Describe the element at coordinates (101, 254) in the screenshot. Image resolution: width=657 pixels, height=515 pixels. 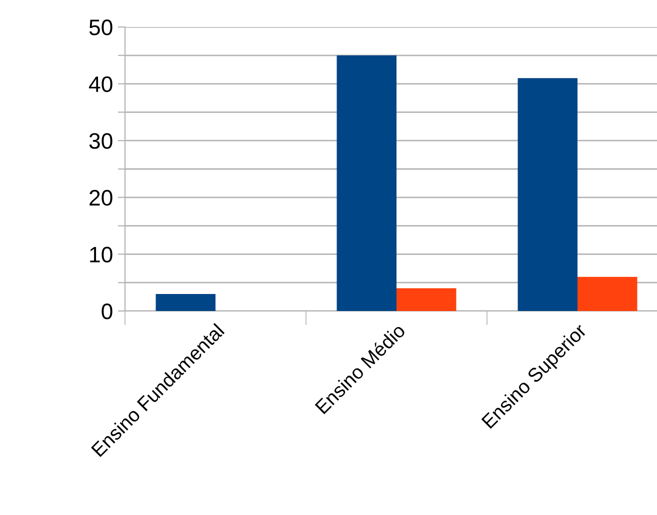
I see `y-tick-label: 10` at that location.